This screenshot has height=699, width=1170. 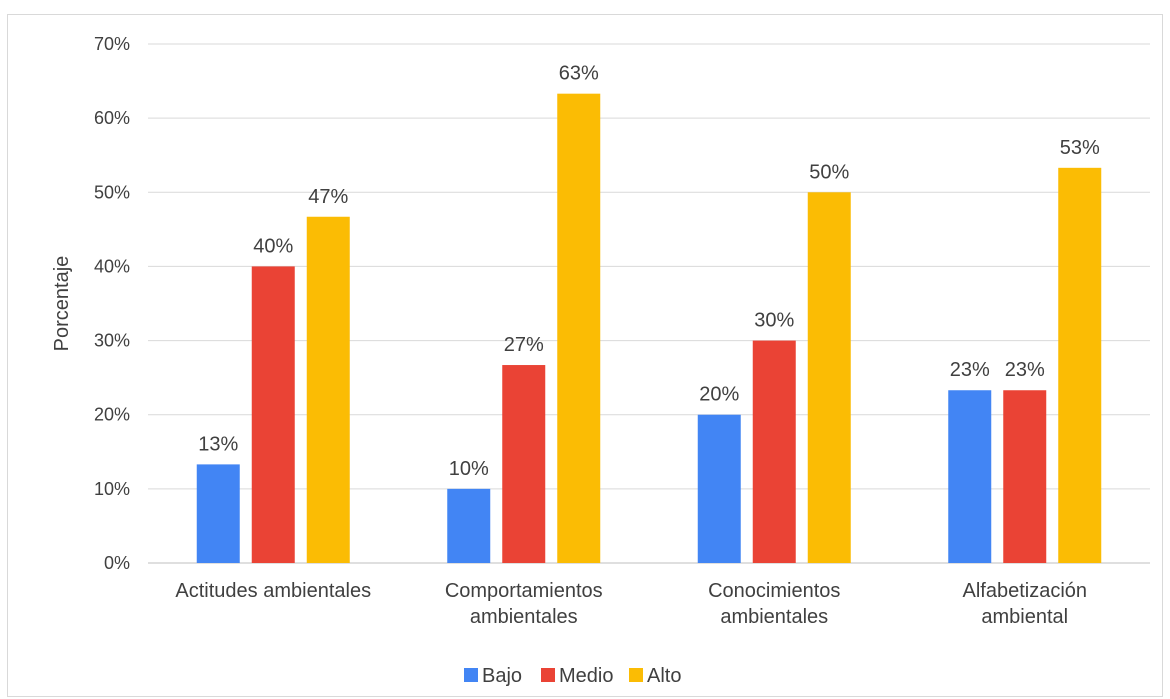 I want to click on x-tick-label-line: Actitudes ambientales, so click(x=273, y=591).